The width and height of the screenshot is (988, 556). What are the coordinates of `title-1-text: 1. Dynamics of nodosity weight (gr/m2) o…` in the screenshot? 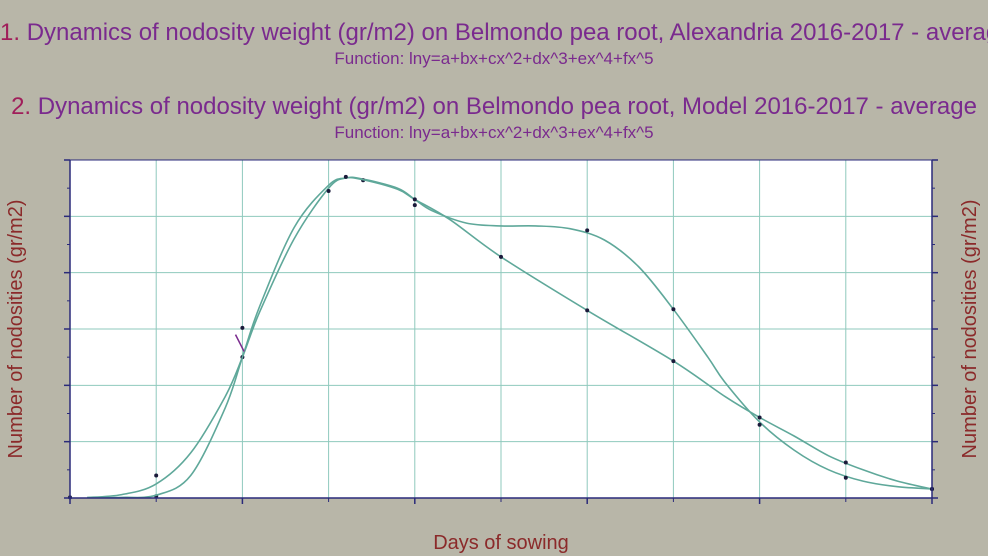 It's located at (494, 33).